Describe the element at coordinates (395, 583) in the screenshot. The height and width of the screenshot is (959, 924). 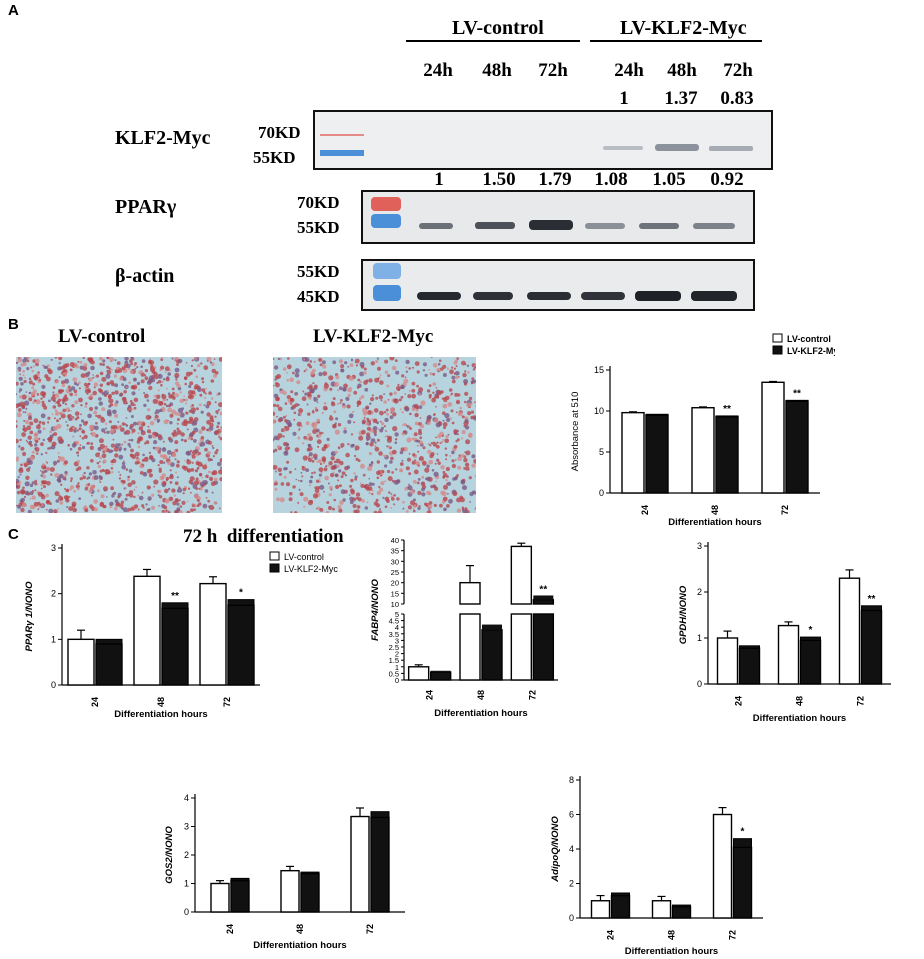
I see `y-tick-label: 20` at that location.